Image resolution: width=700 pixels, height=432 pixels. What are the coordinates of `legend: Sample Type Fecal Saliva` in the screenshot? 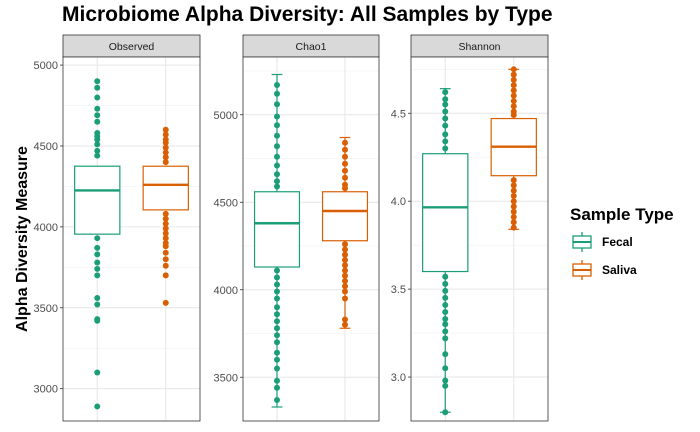 It's located at (622, 243).